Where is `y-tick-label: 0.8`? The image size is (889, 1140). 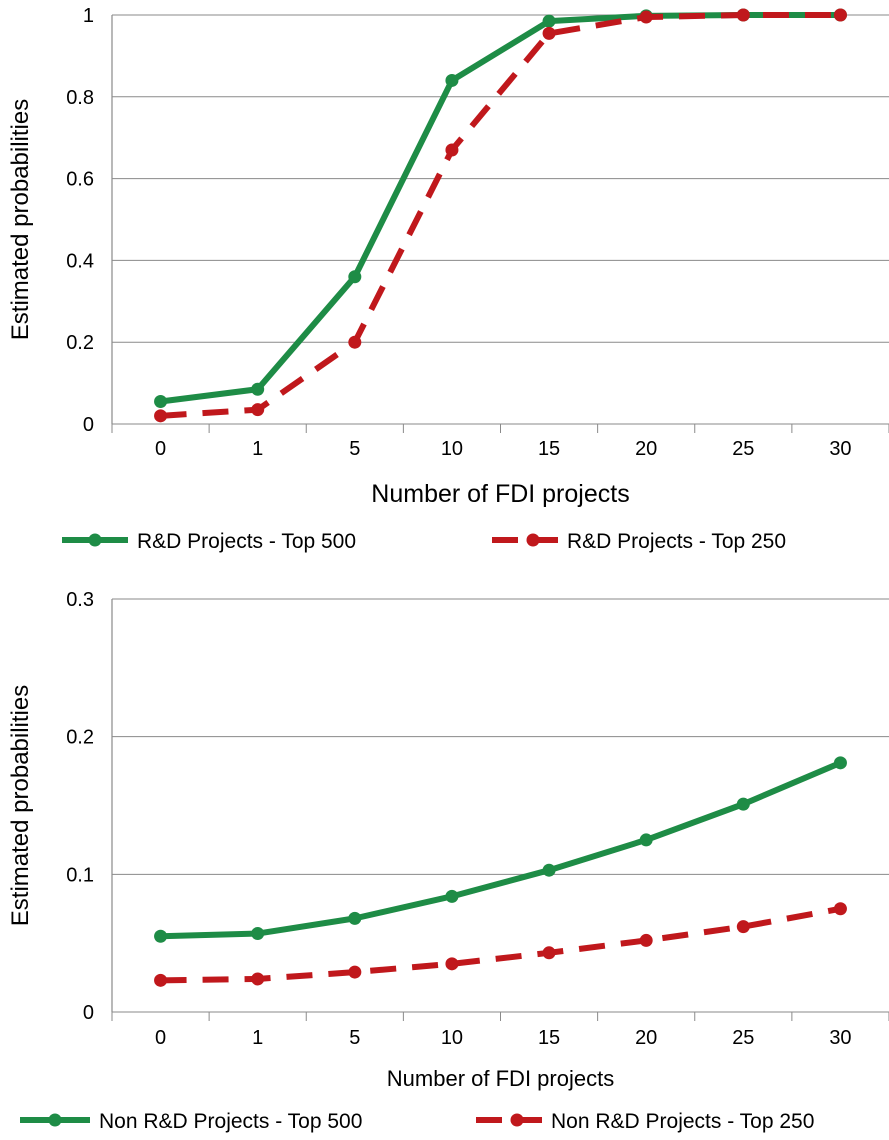
y-tick-label: 0.8 is located at coordinates (80, 98).